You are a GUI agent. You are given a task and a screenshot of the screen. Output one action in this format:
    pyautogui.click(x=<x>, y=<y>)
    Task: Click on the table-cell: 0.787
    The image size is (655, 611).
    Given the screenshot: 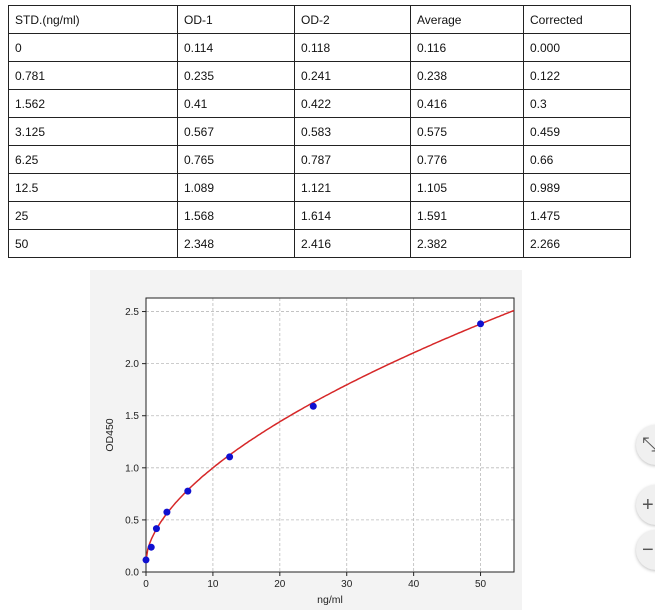 What is the action you would take?
    pyautogui.click(x=352, y=159)
    